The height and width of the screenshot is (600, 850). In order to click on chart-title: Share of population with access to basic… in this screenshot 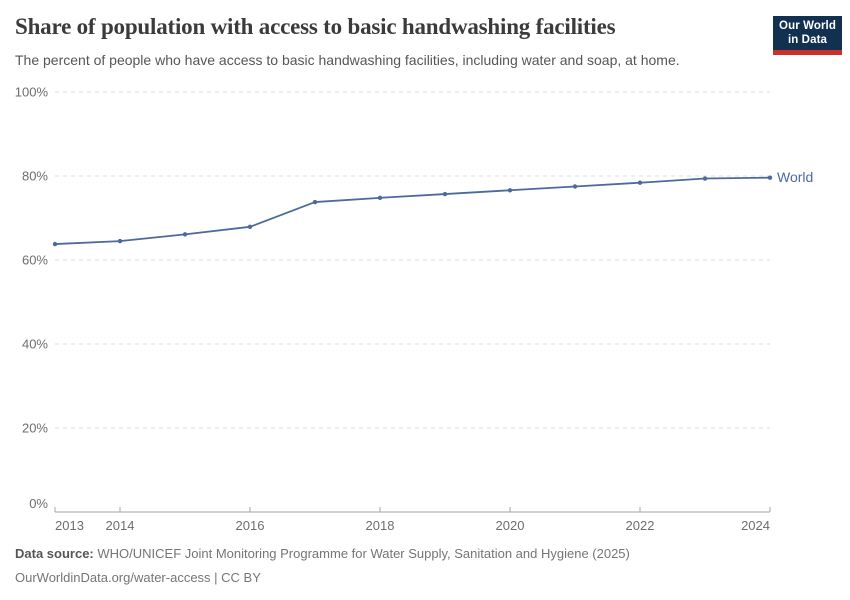, I will do `click(315, 26)`.